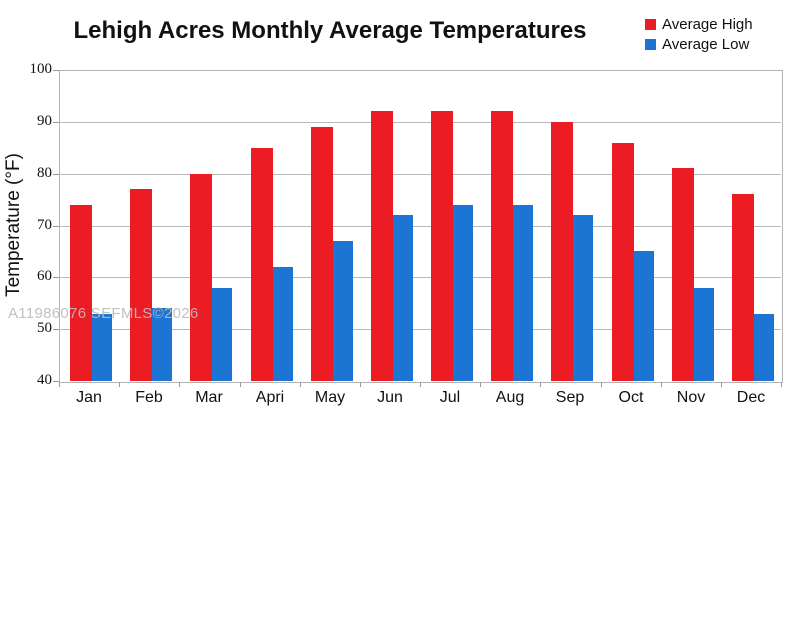 This screenshot has width=788, height=627. I want to click on legend-label-high: Average High, so click(707, 24).